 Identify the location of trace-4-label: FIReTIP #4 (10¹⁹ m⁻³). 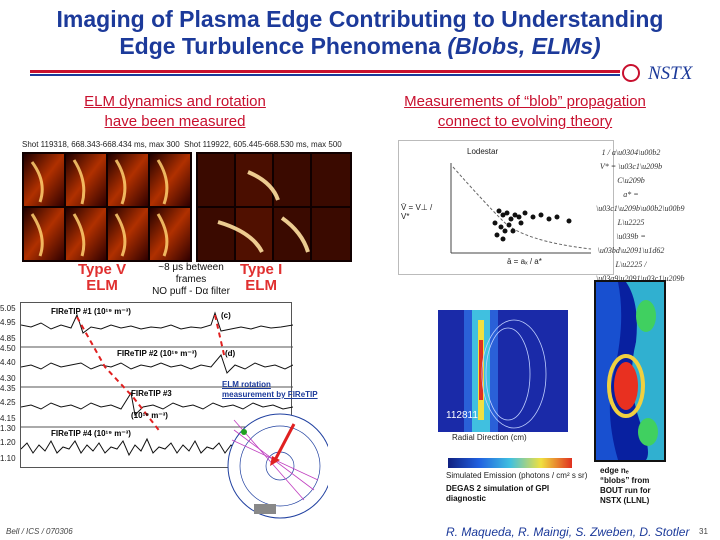
(91, 433).